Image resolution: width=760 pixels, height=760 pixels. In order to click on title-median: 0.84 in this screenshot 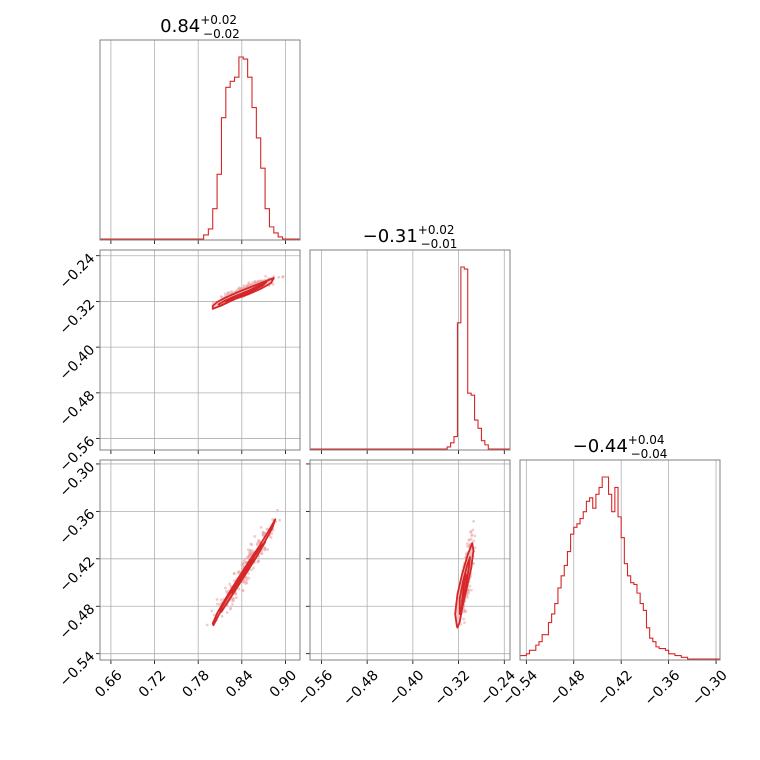, I will do `click(180, 26)`.